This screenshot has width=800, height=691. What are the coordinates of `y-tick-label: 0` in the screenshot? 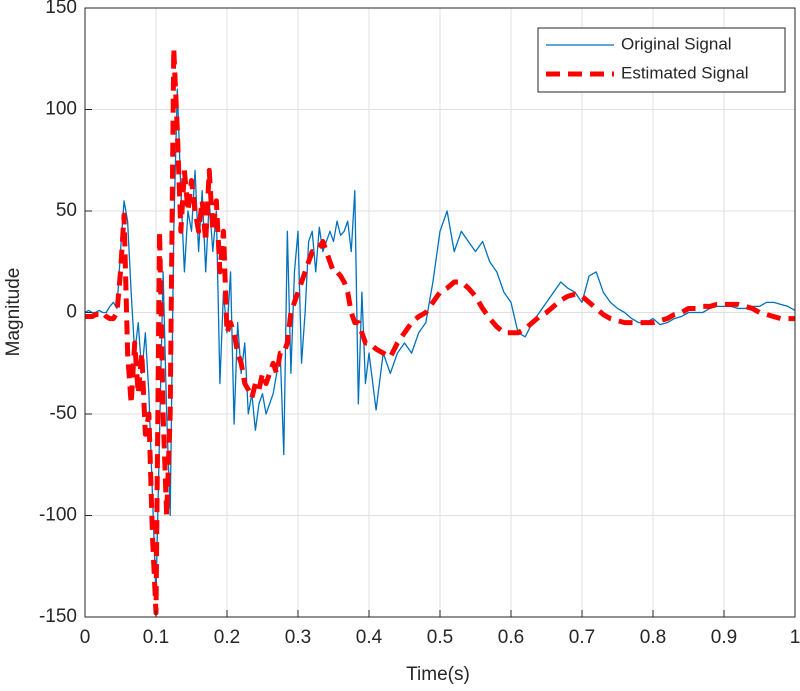 It's located at (71, 312).